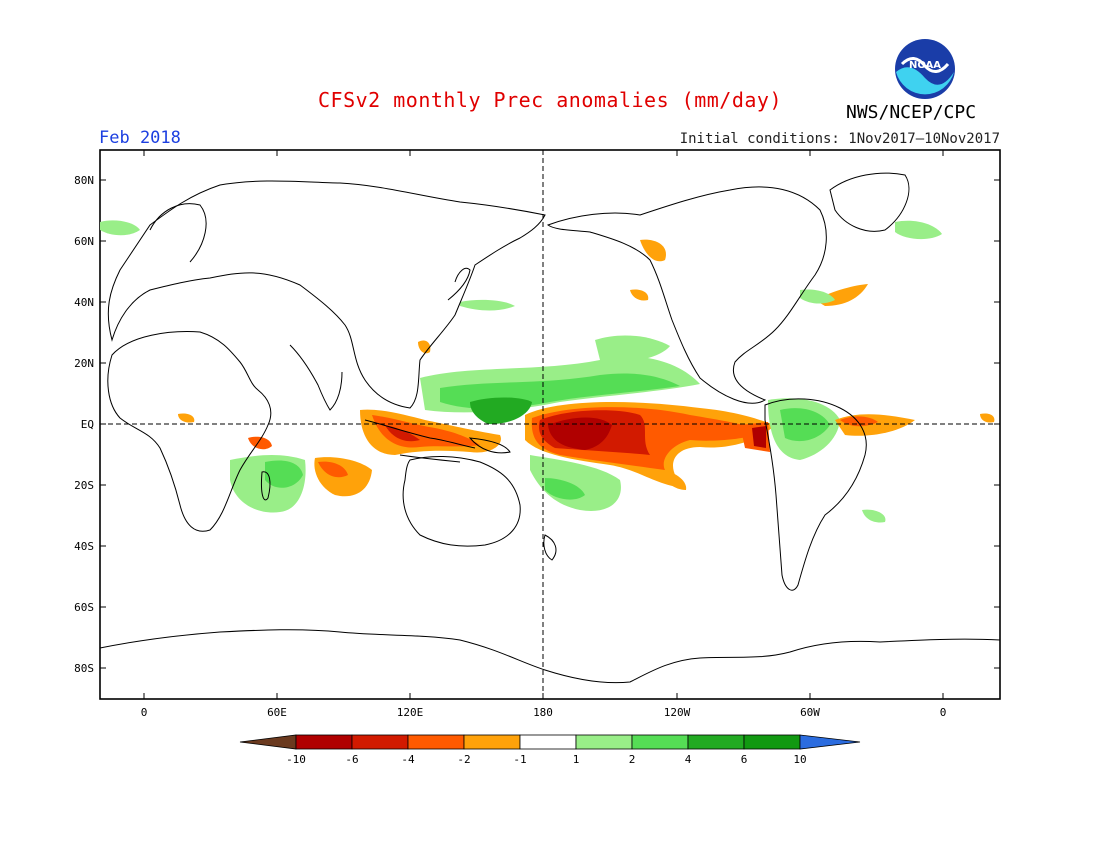 This screenshot has width=1100, height=850. I want to click on lat-label: 40N, so click(84, 302).